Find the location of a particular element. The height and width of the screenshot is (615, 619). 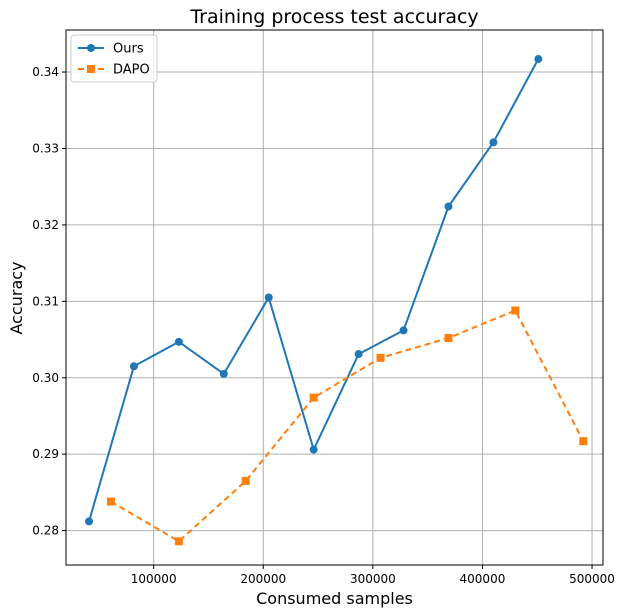

y-tick-label: 0.31 is located at coordinates (45, 301).